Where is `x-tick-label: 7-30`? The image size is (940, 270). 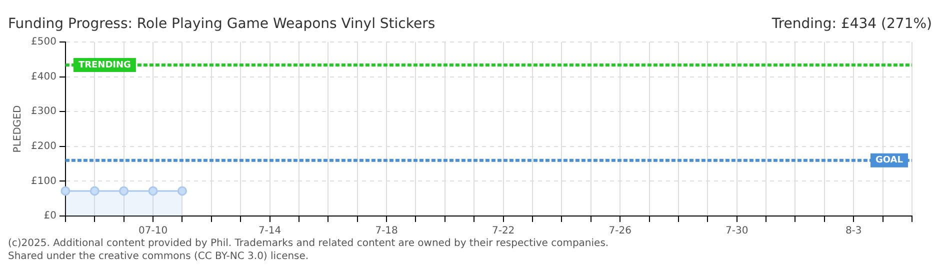 x-tick-label: 7-30 is located at coordinates (737, 231).